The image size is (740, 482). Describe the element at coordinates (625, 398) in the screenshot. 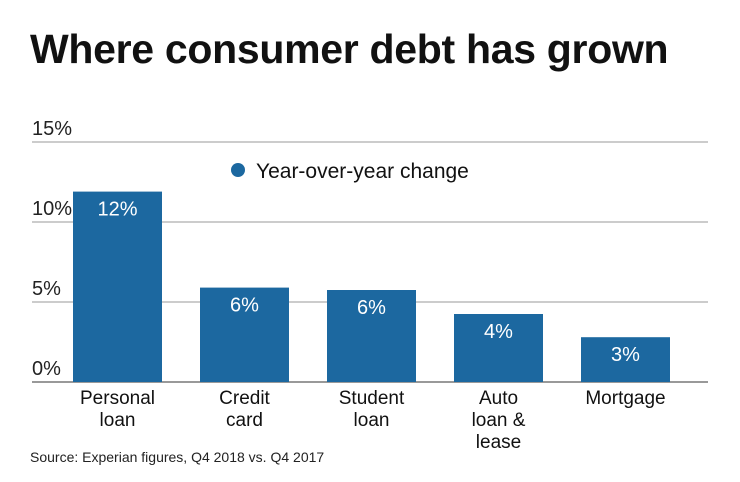

I see `x-tick-label: Mortgage` at that location.